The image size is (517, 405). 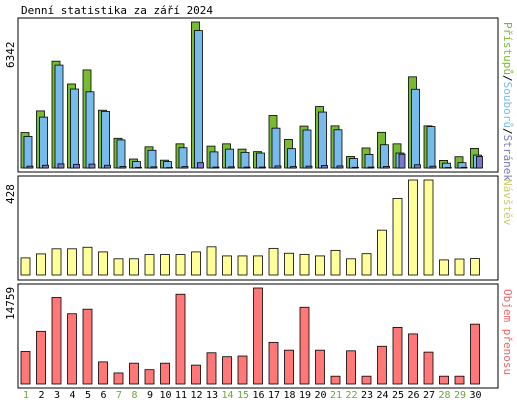 What do you see at coordinates (10, 194) in the screenshot?
I see `middle-ymax-label: 428` at bounding box center [10, 194].